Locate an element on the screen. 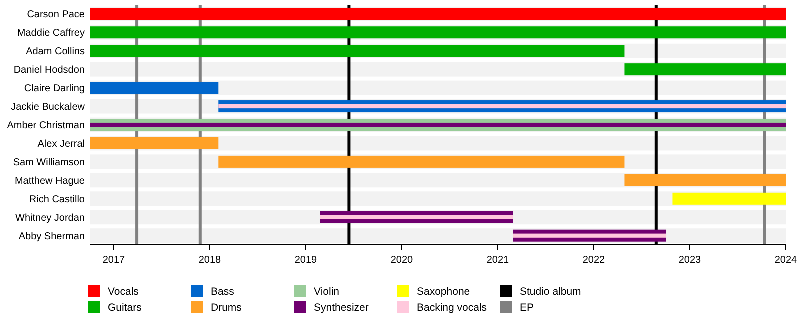 Image resolution: width=800 pixels, height=320 pixels. x-tick-label: 2023 is located at coordinates (690, 260).